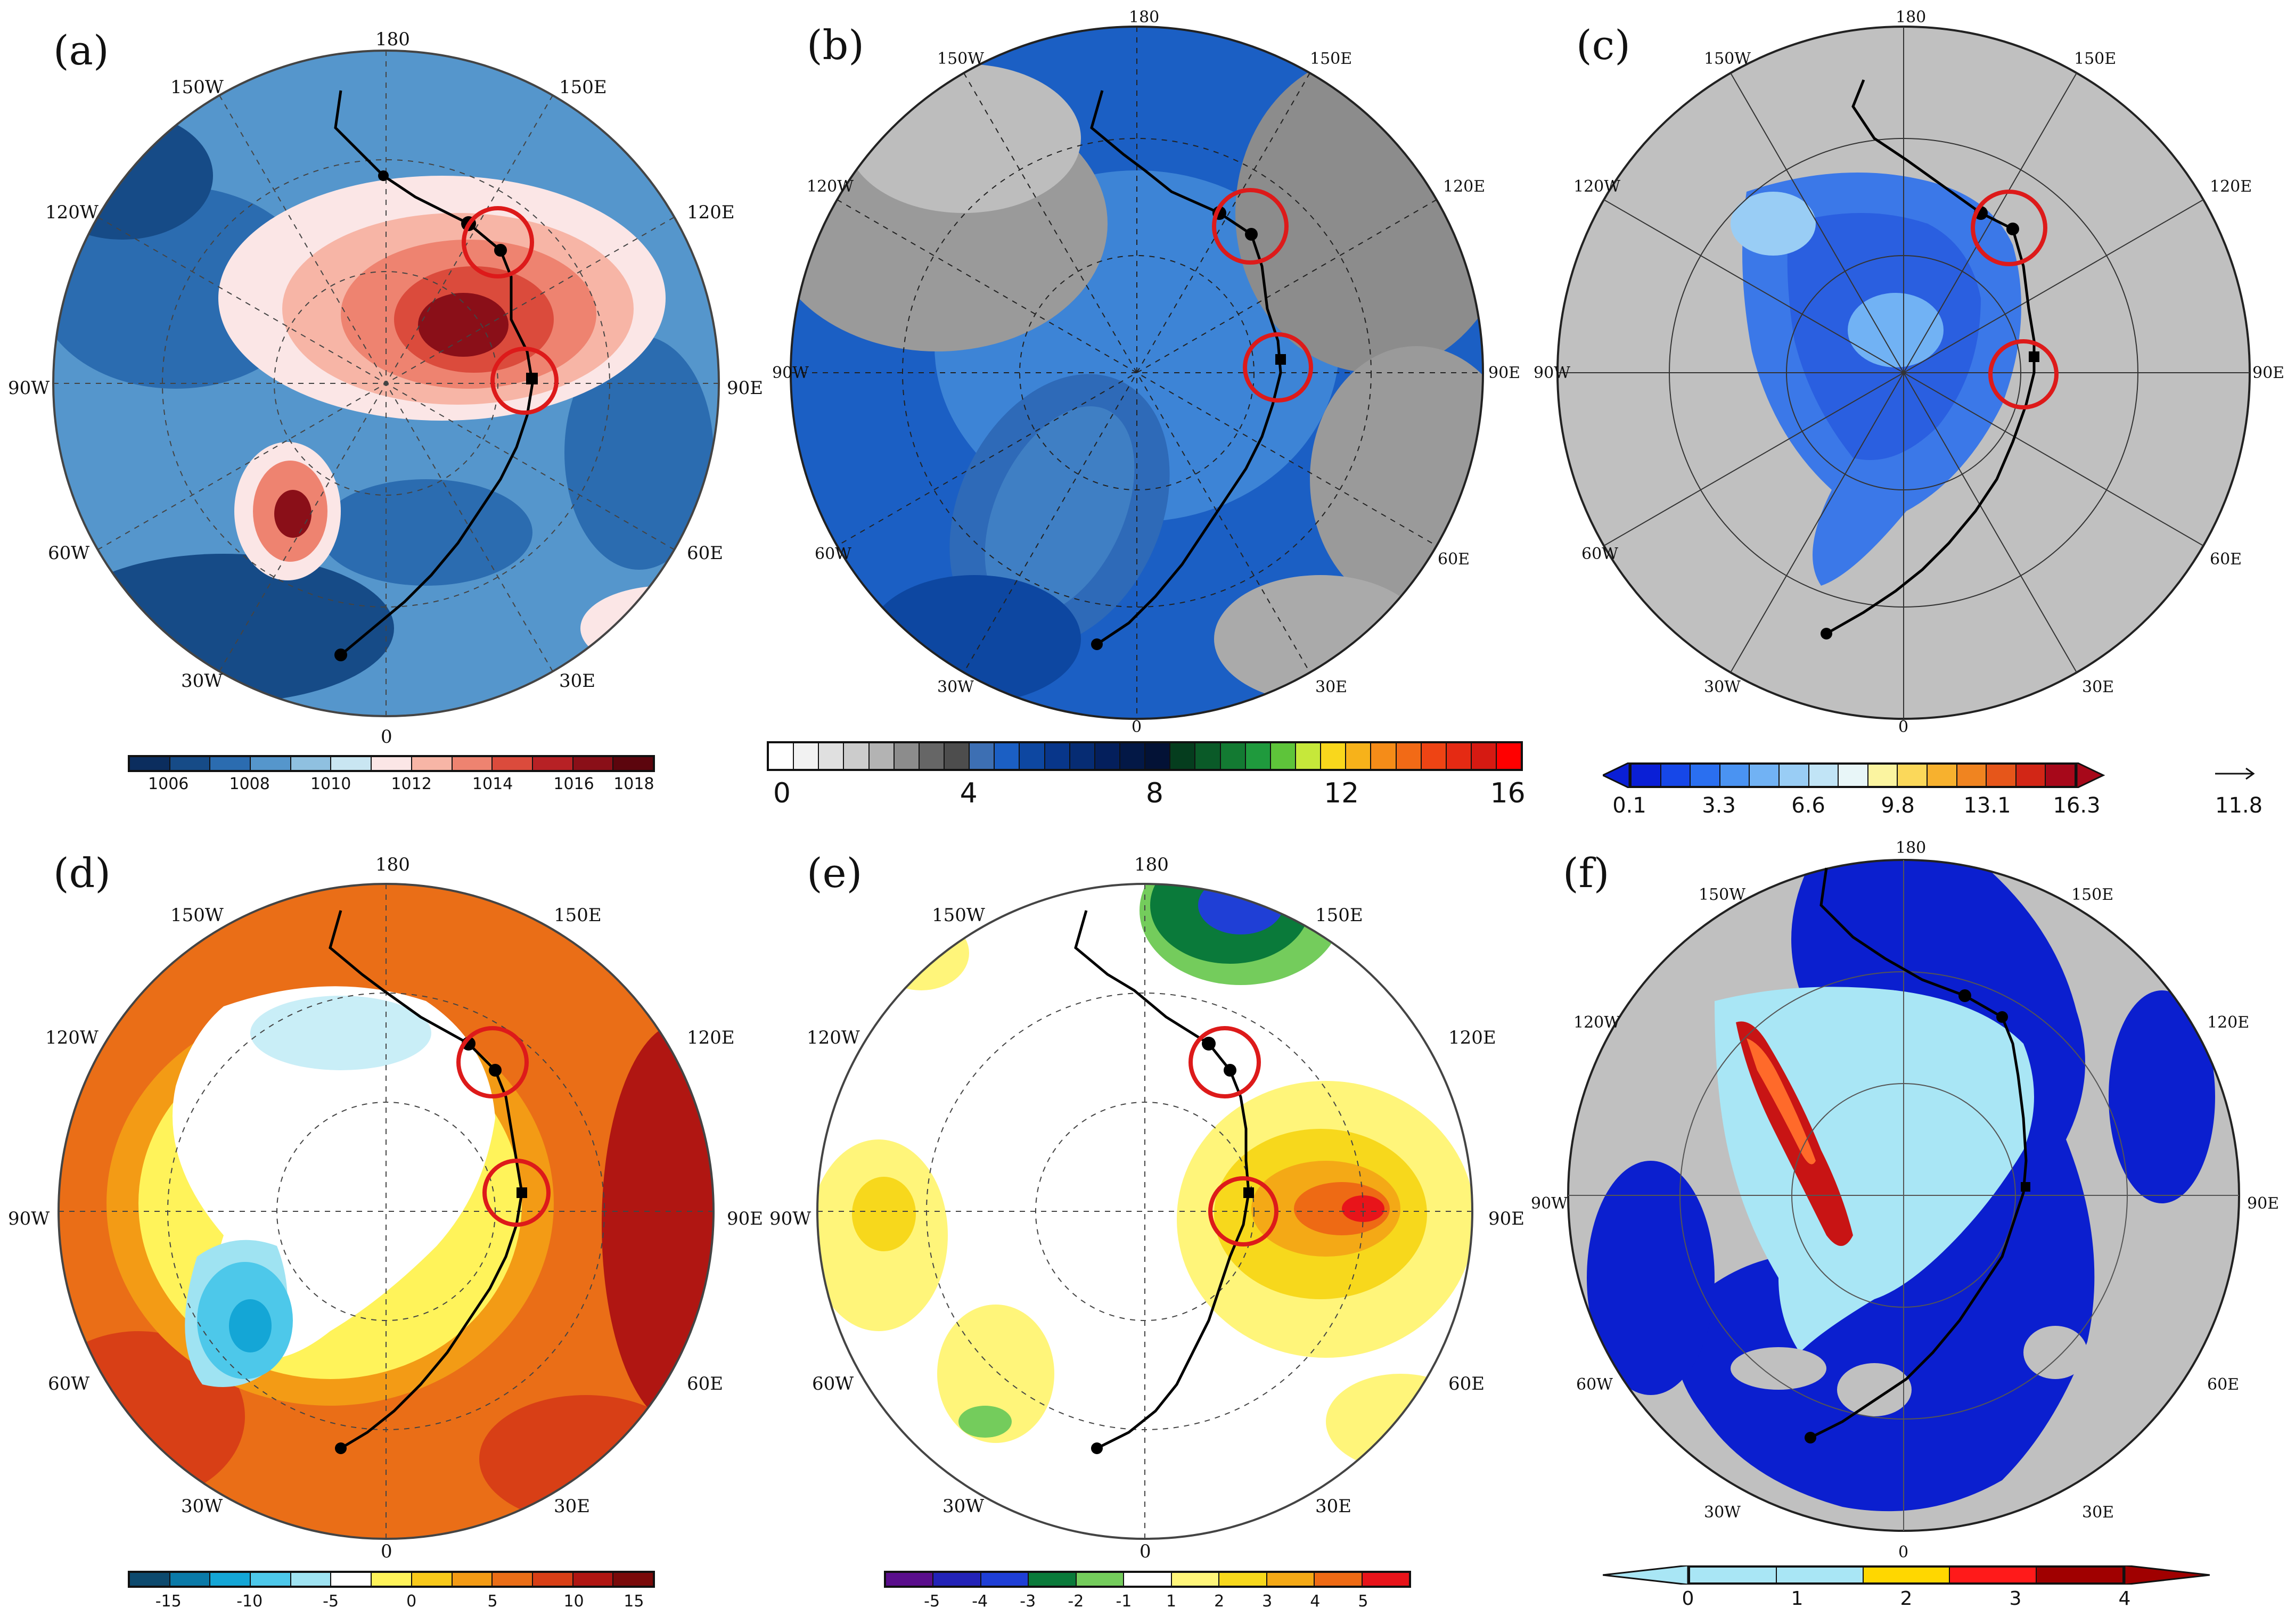  I want to click on colorbar-ticks: 1006 1008 1010 1012 1014 1016 1018, so click(391, 791).